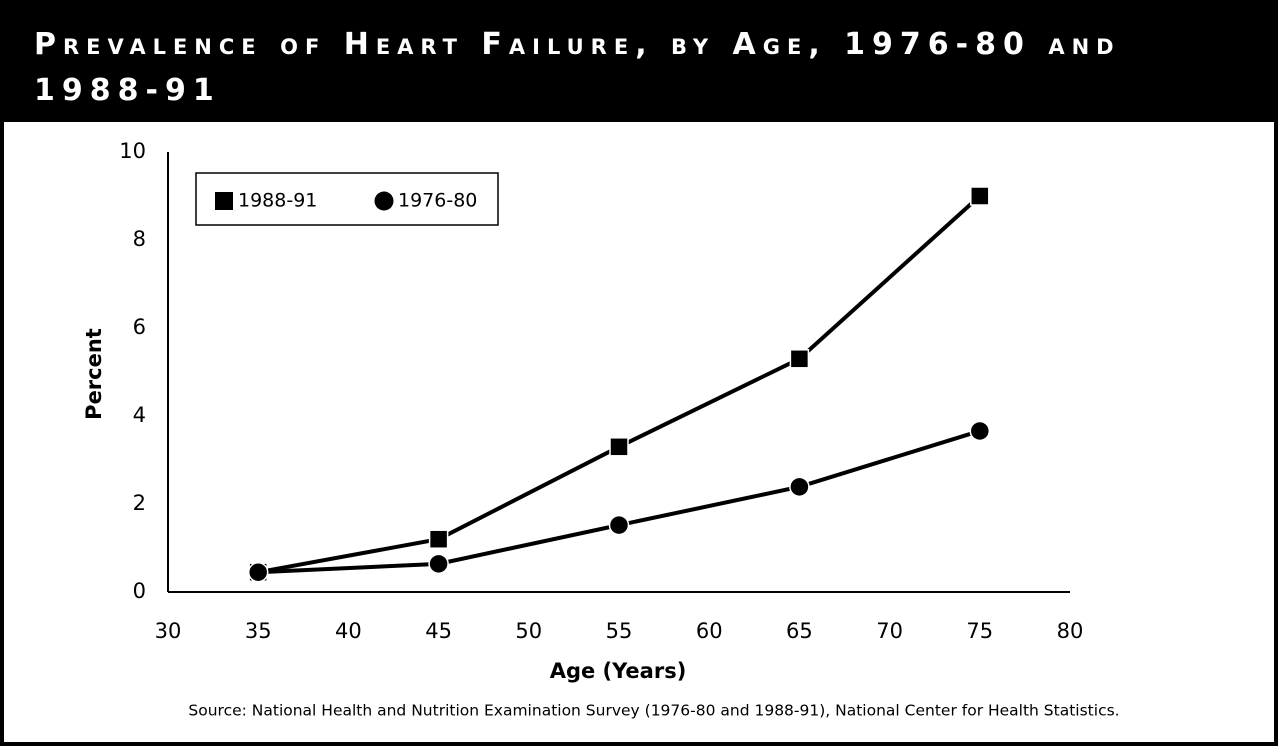 The width and height of the screenshot is (1278, 746). I want to click on y-tick-label: 10, so click(132, 151).